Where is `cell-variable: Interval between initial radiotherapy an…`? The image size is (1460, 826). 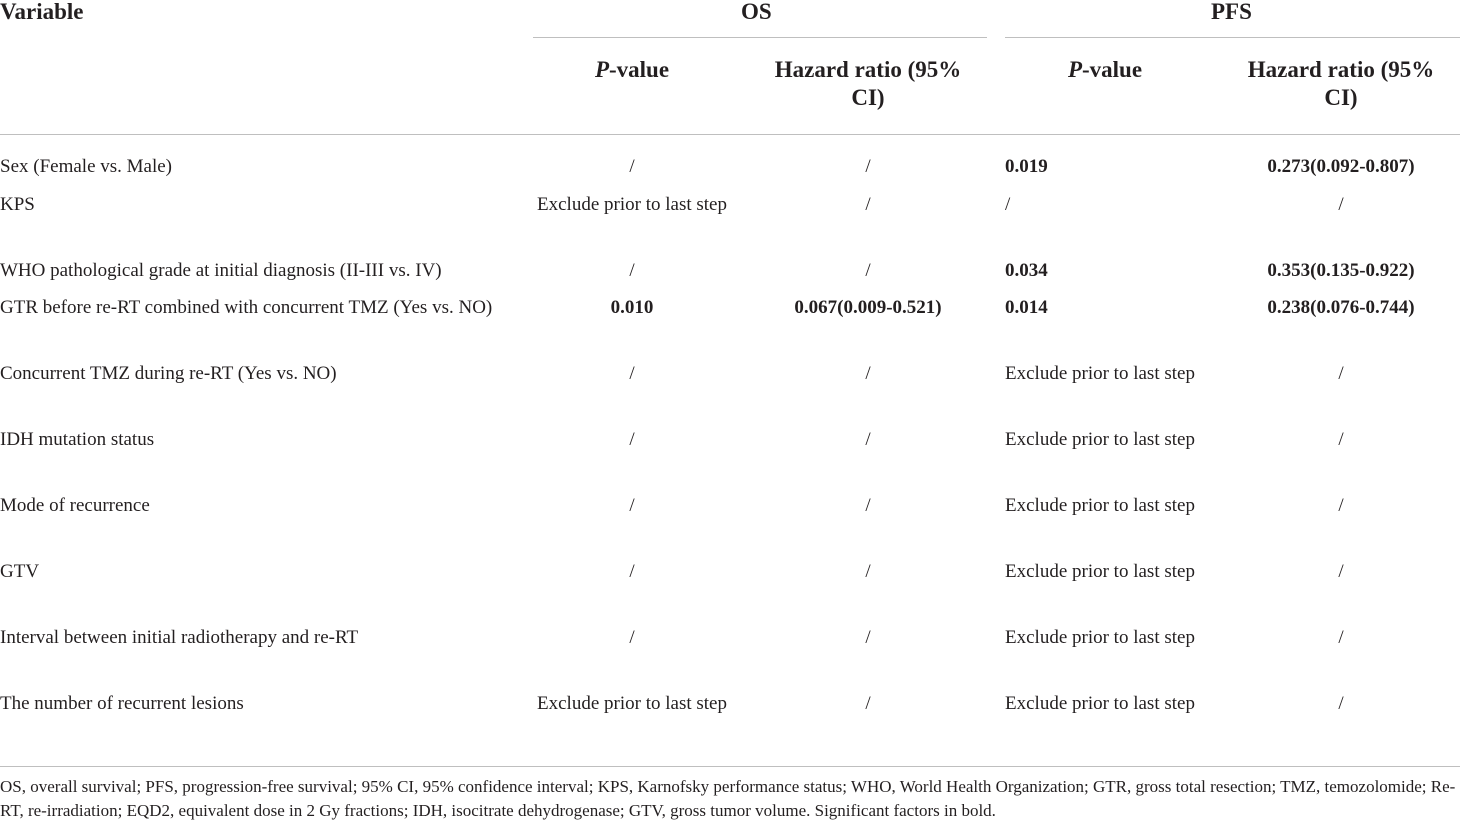 cell-variable: Interval between initial radiotherapy an… is located at coordinates (179, 637).